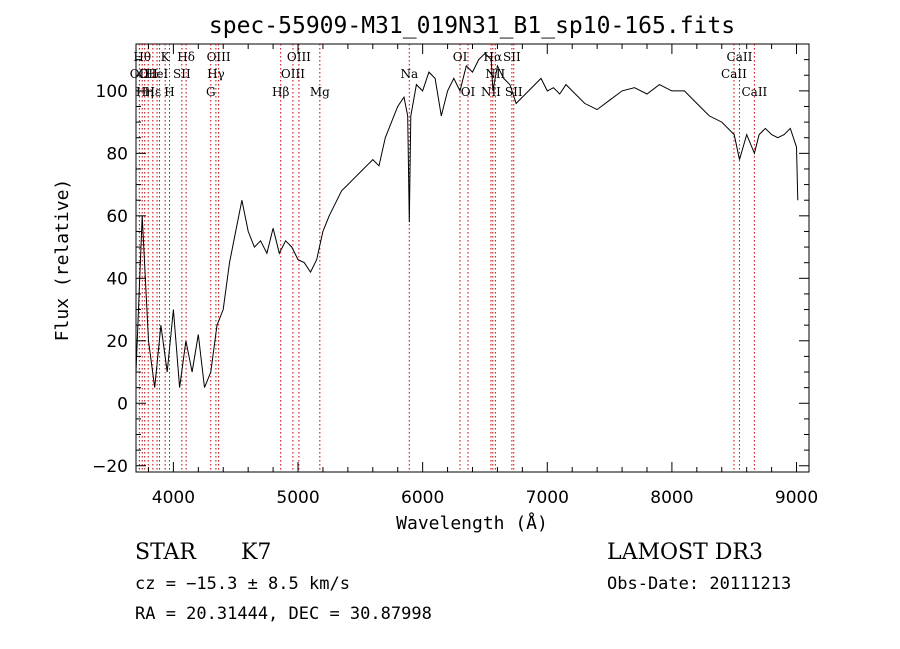  I want to click on line-label: Na, so click(409, 74).